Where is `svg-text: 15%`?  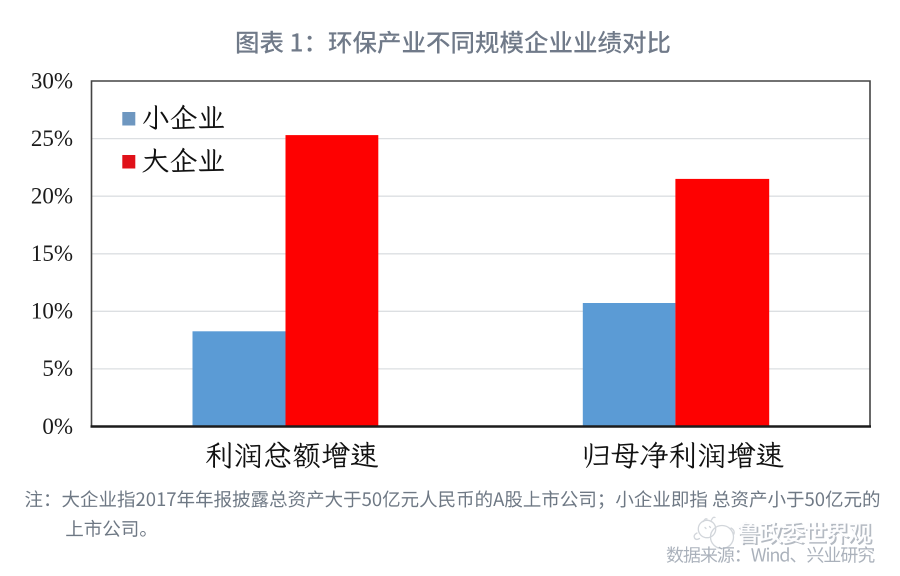
svg-text: 15% is located at coordinates (52, 253).